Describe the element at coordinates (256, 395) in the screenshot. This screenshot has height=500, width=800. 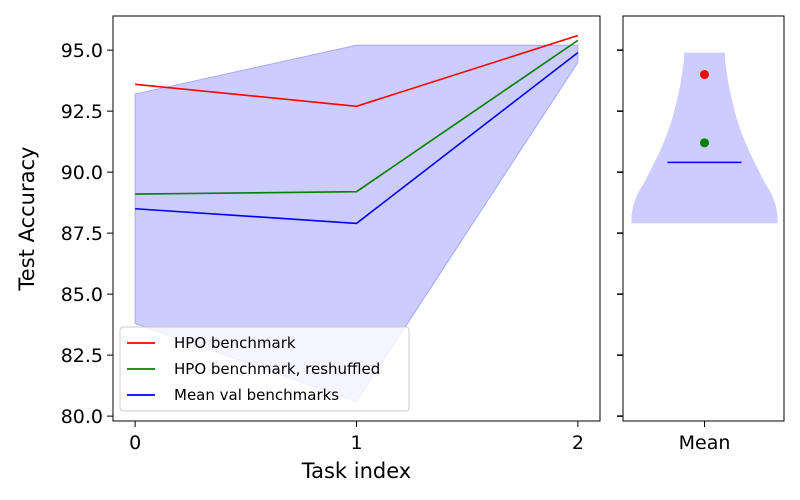
I see `legend-label: Mean val benchmarks` at that location.